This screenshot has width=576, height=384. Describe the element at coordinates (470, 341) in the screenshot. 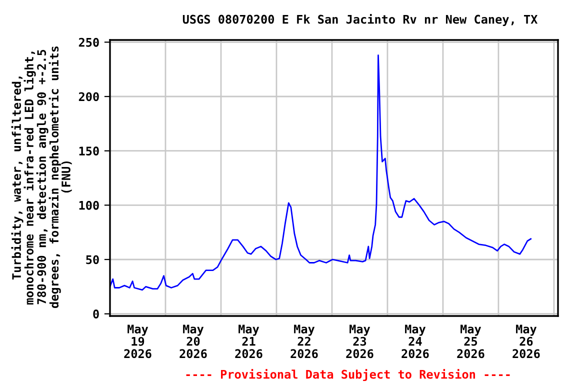

I see `x-tick-label: May 25 2026` at that location.